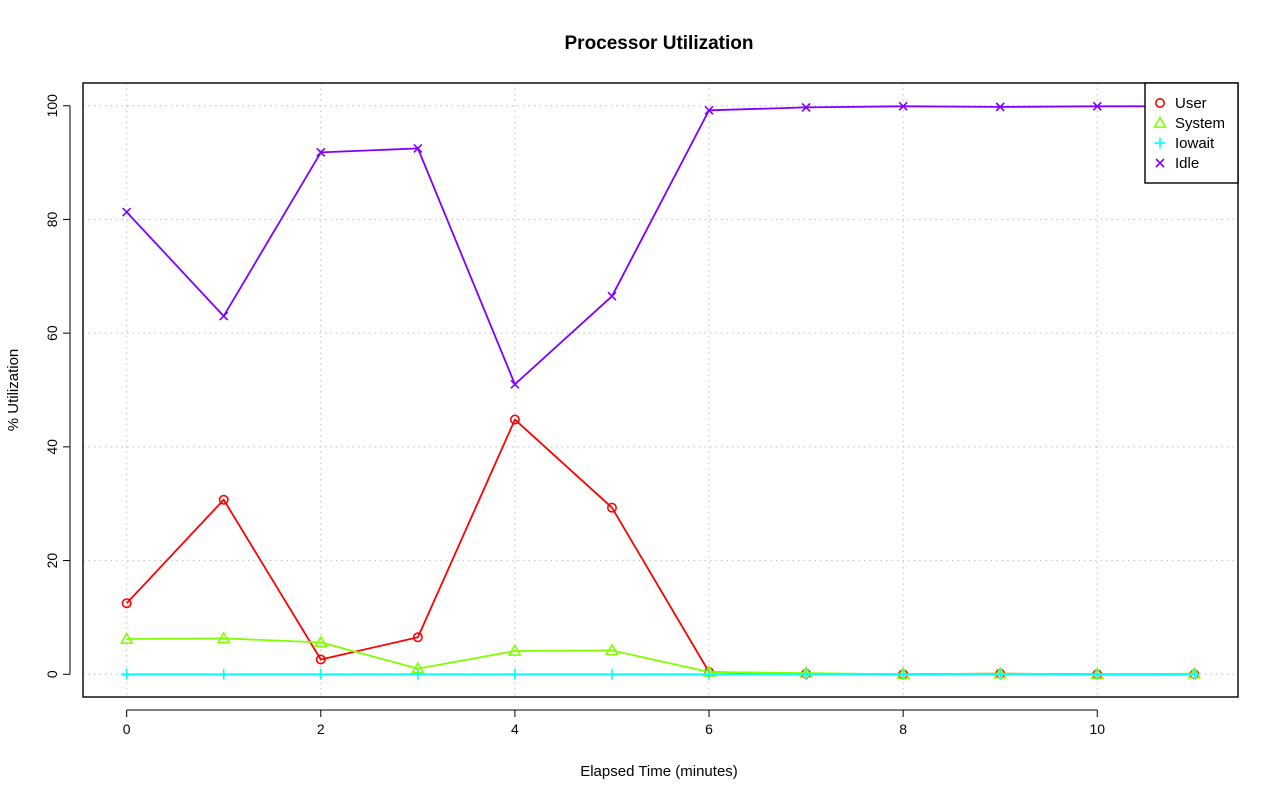 The height and width of the screenshot is (806, 1280). I want to click on legend-marker-idle-b, so click(1160, 163).